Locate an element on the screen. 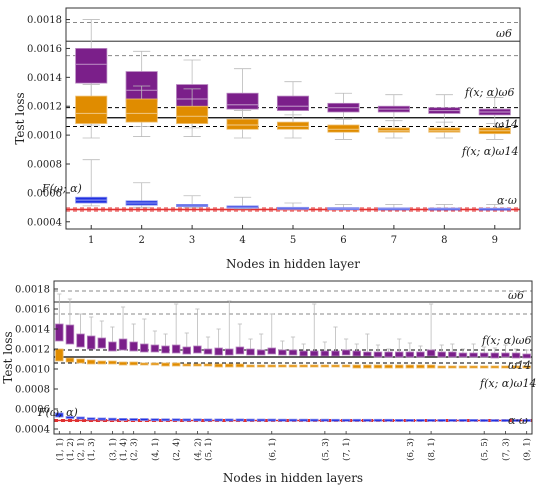  y-tick-label: 0.0014 is located at coordinates (32, 330).